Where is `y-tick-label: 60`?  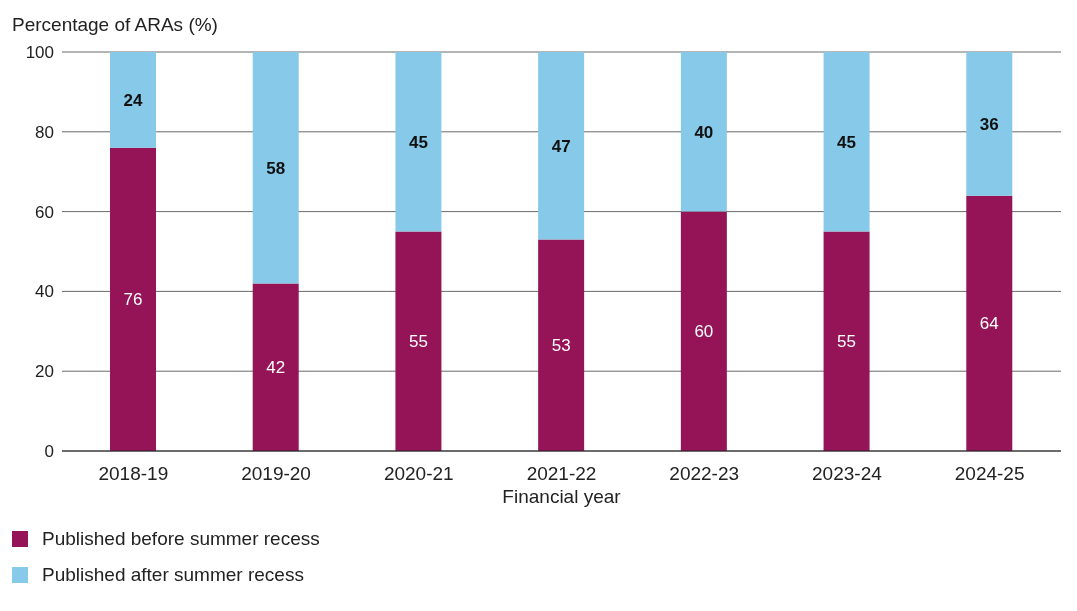 y-tick-label: 60 is located at coordinates (44, 212).